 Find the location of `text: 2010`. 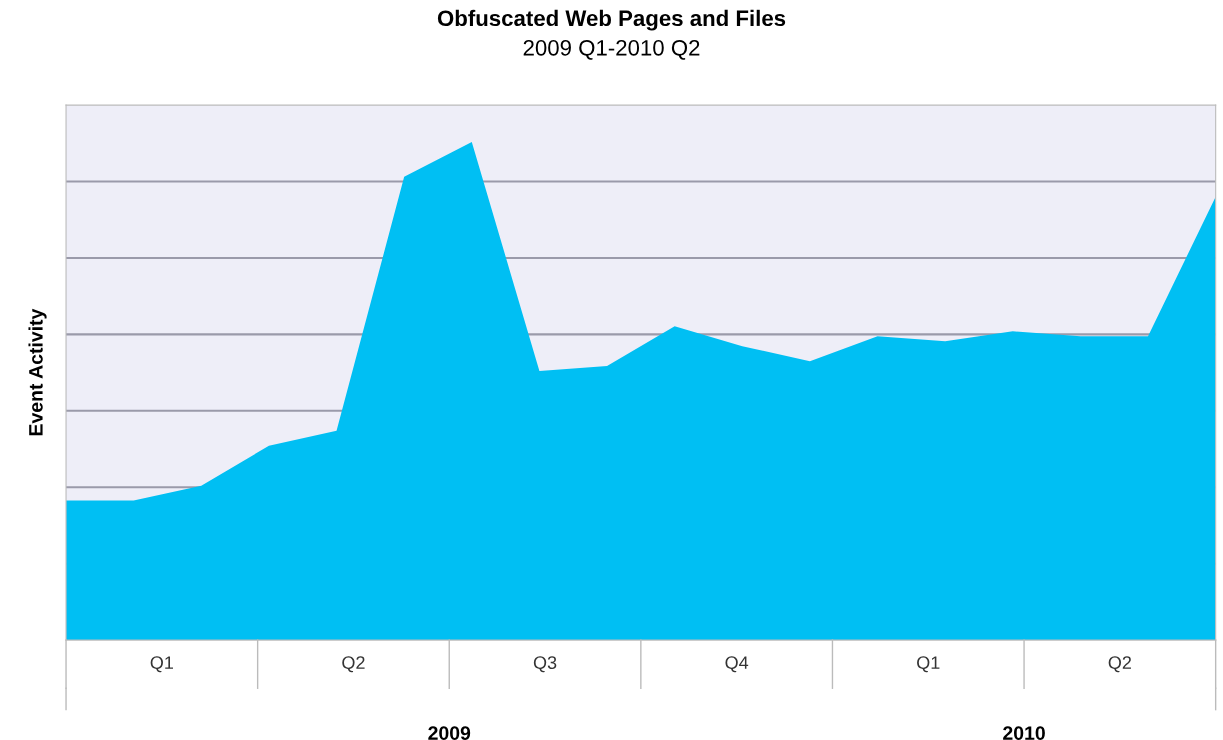

text: 2010 is located at coordinates (1024, 733).